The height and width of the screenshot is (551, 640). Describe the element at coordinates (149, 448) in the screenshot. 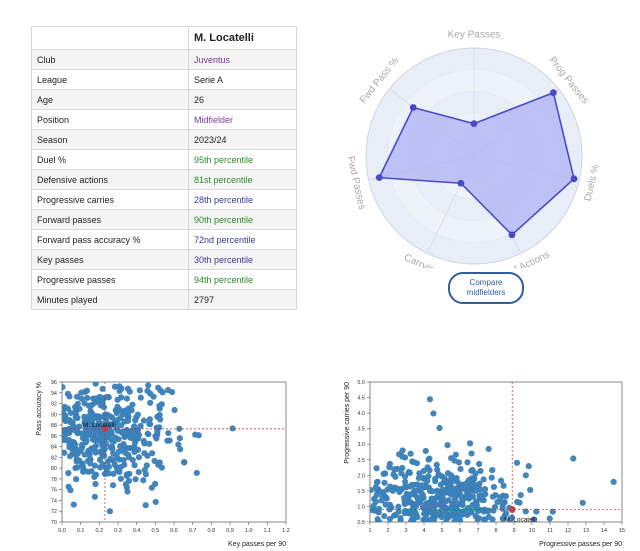

I see `scatter-points` at that location.